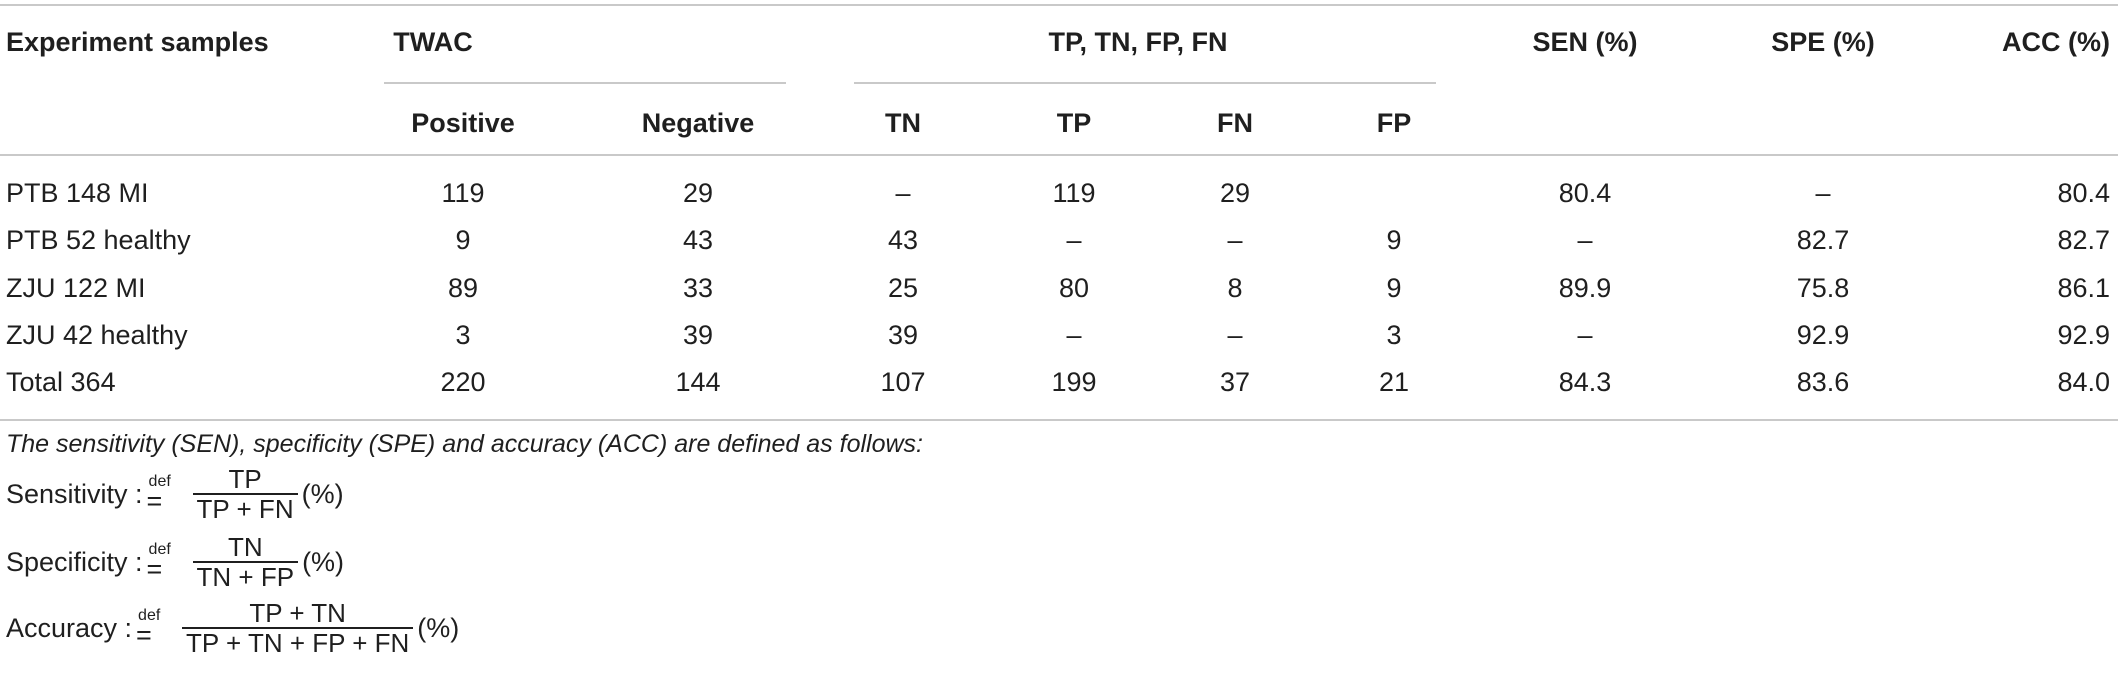  What do you see at coordinates (1235, 123) in the screenshot?
I see `header-fn: FN` at bounding box center [1235, 123].